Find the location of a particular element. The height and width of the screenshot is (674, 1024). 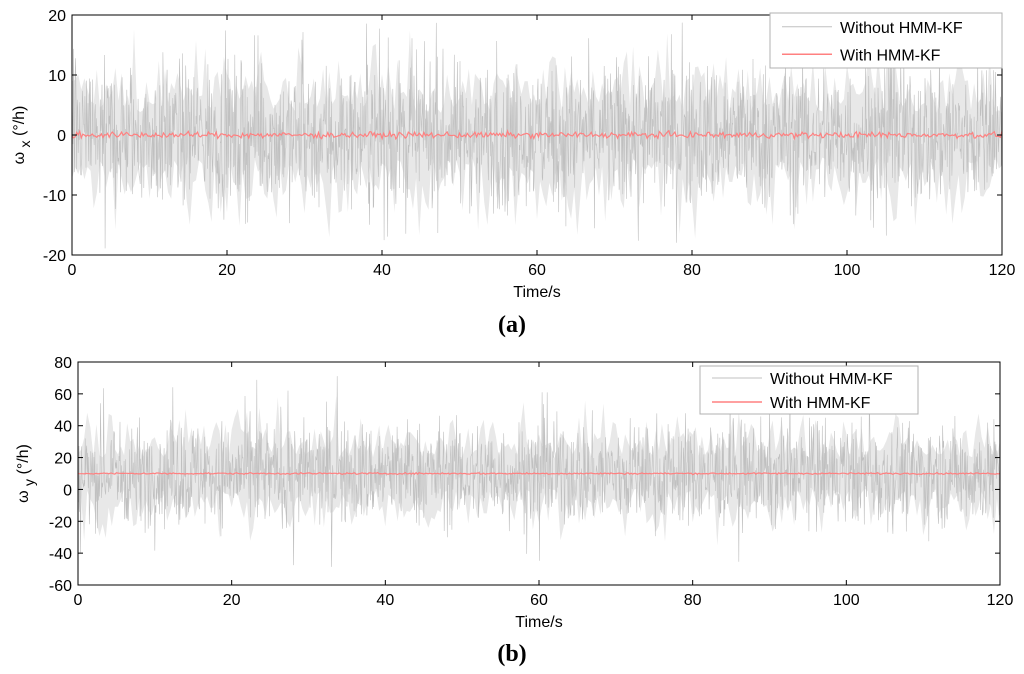

y-tick-label: 80 is located at coordinates (63, 363).